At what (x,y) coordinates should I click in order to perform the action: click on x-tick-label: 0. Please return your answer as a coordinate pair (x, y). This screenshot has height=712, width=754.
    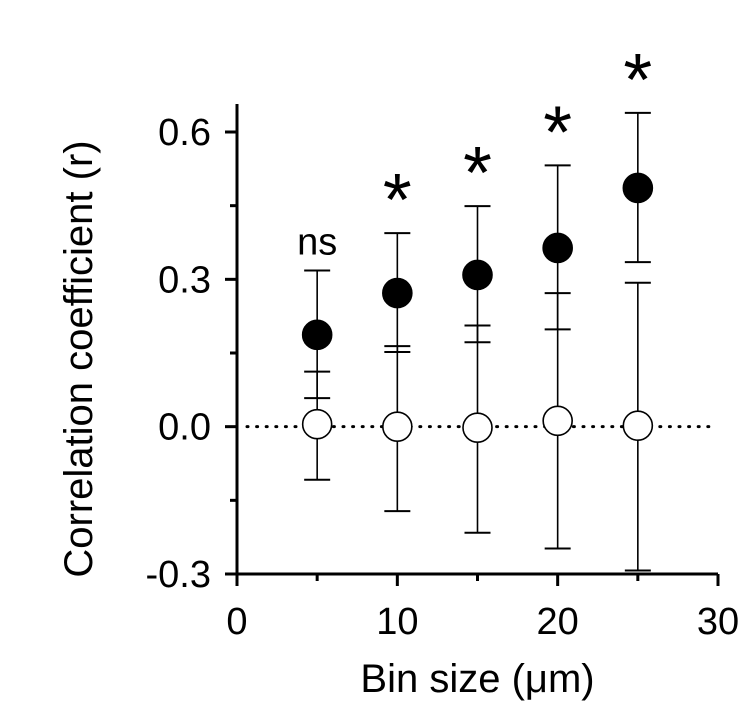
    Looking at the image, I should click on (236, 622).